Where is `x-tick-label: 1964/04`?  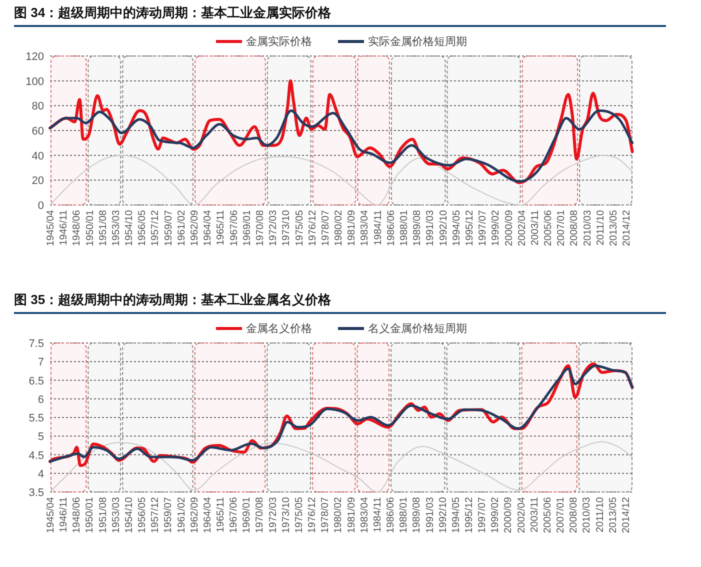 x-tick-label: 1964/04 is located at coordinates (208, 228).